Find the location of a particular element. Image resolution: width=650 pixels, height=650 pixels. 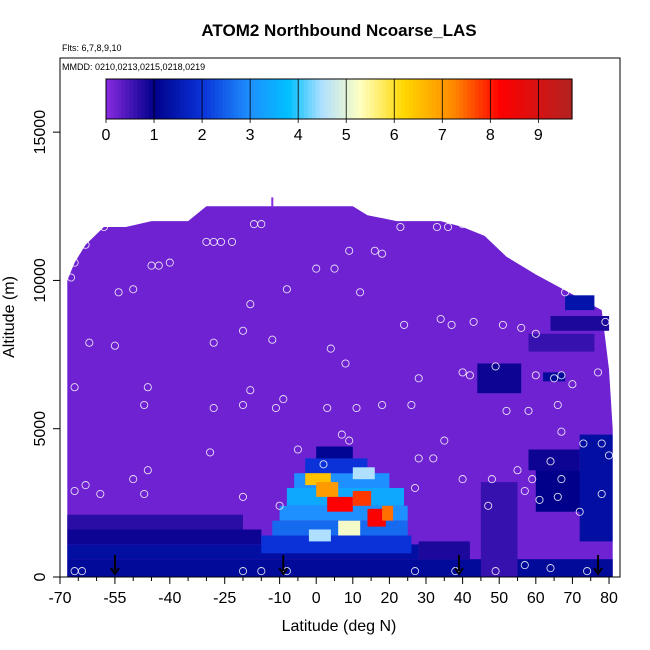

colorbar-tick-label: 0 is located at coordinates (106, 135).